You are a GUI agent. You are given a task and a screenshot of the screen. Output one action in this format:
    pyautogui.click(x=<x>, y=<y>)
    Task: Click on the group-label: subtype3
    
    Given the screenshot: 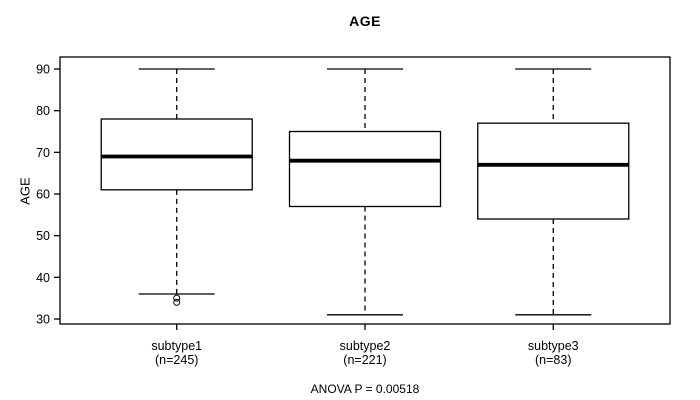 What is the action you would take?
    pyautogui.click(x=553, y=346)
    